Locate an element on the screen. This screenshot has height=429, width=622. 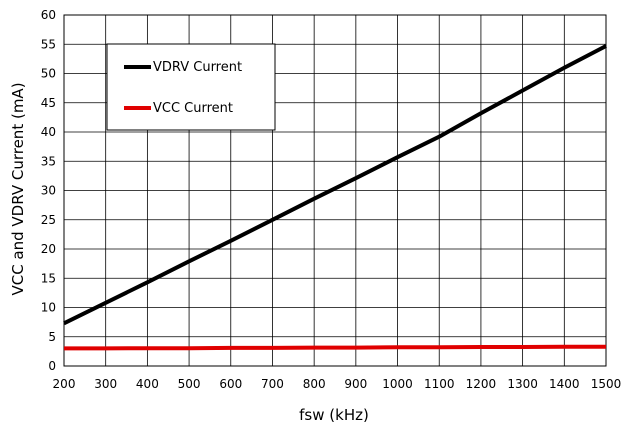
y-tick-label: 15 is located at coordinates (48, 278).